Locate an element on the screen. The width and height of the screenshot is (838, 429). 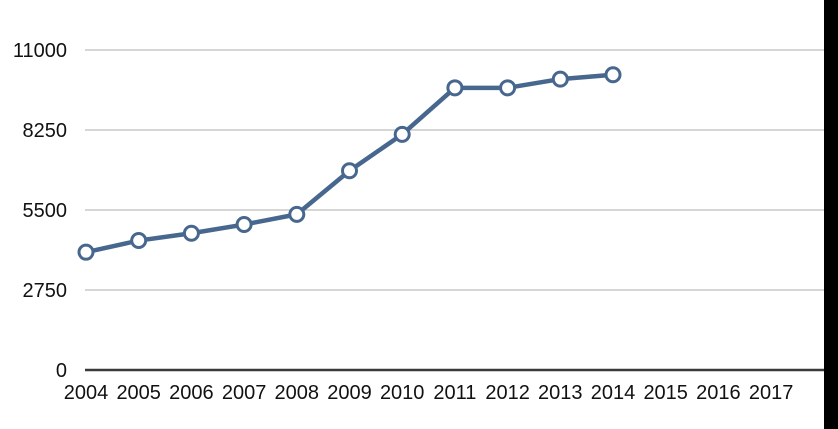
x-tick-label-2011: 2011 is located at coordinates (454, 393).